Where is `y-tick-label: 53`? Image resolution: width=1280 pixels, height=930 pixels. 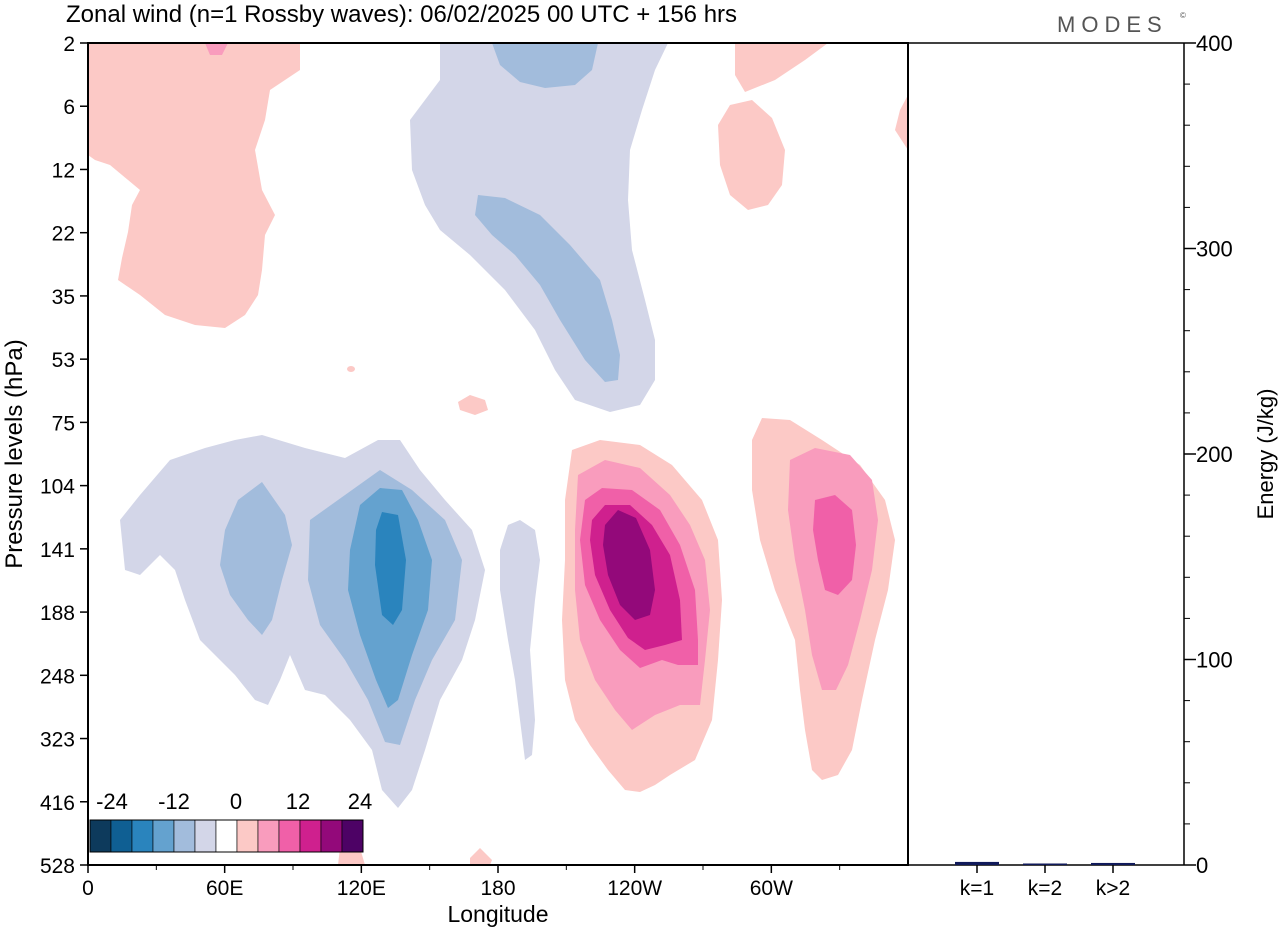 y-tick-label: 53 is located at coordinates (63, 360).